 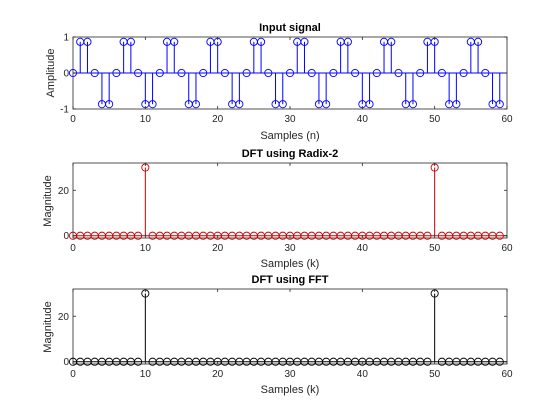 I want to click on chart-title: Input signal, so click(x=290, y=28).